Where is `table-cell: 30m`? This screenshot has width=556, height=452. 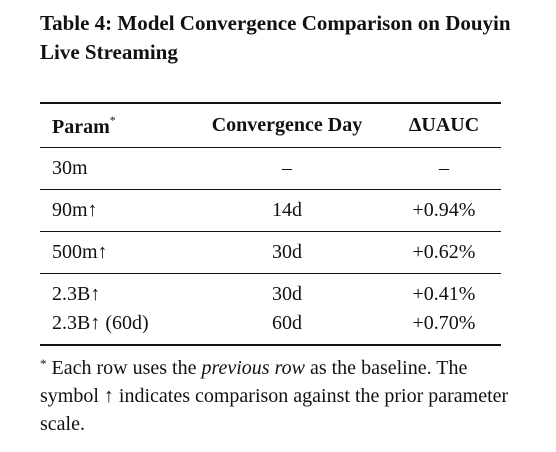 table-cell: 30m is located at coordinates (70, 168).